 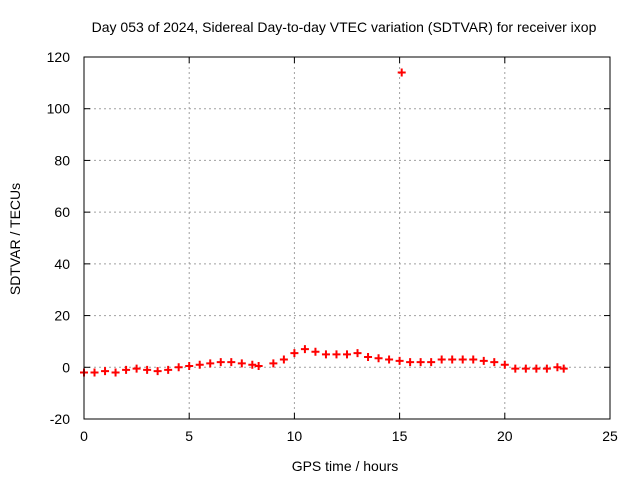 I want to click on y-tick-label: 40, so click(x=62, y=264).